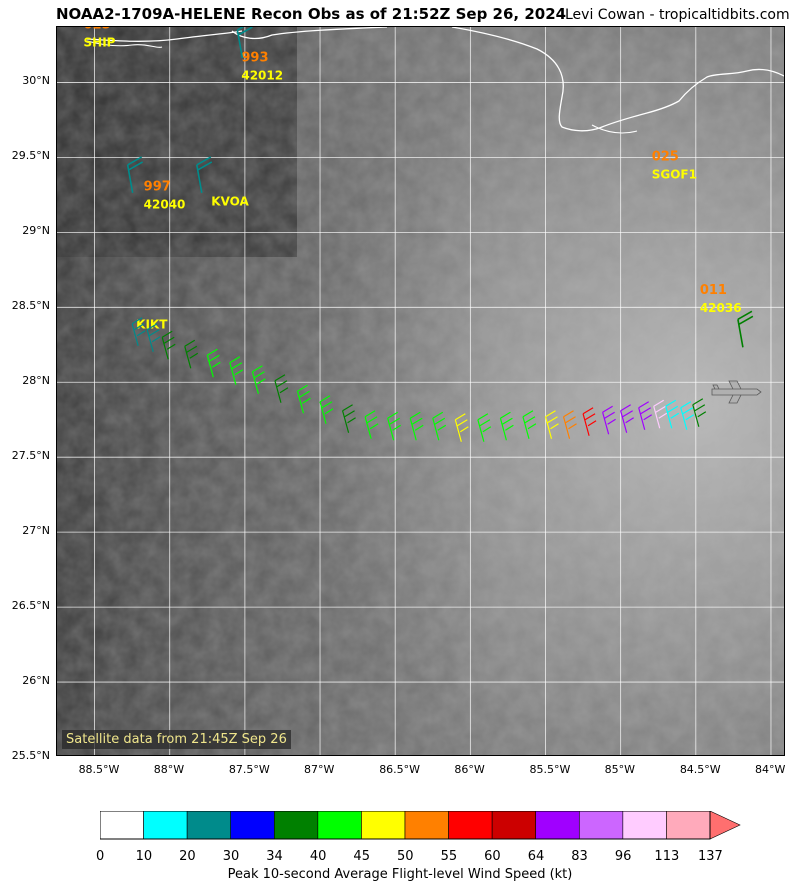 This screenshot has width=800, height=888. What do you see at coordinates (254, 57) in the screenshot?
I see `station-pressure: 993` at bounding box center [254, 57].